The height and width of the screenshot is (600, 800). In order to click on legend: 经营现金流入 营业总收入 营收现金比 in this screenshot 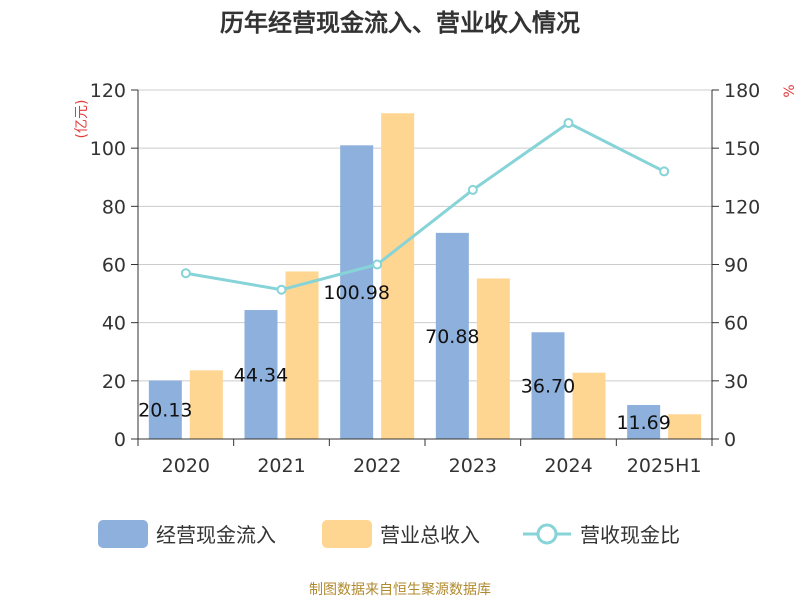, I will do `click(389, 534)`.